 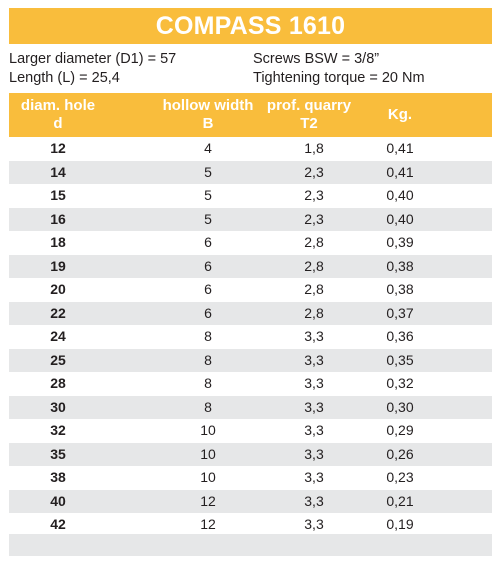 What do you see at coordinates (58, 500) in the screenshot?
I see `cell-diam: 40` at bounding box center [58, 500].